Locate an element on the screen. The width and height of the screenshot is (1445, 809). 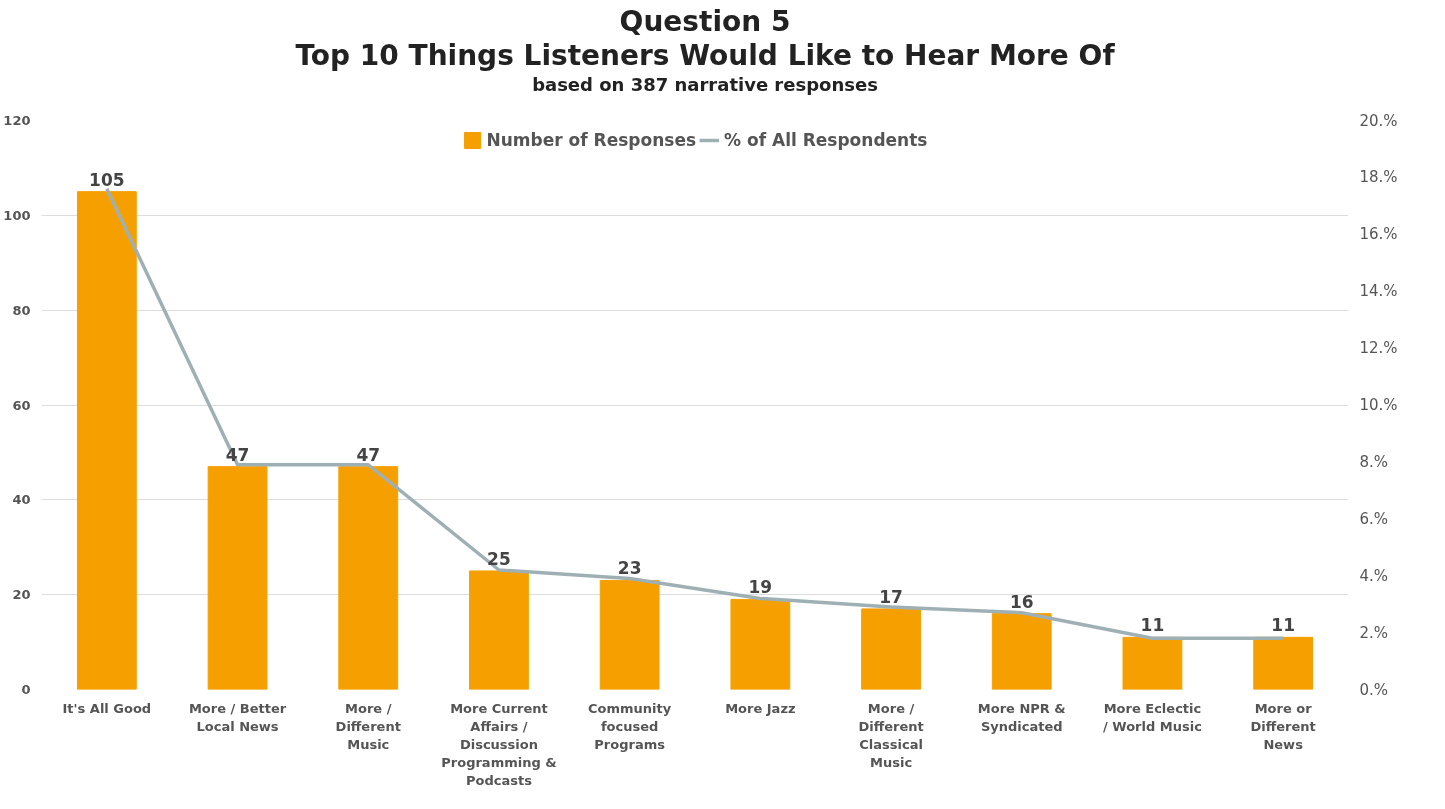
y-tick-label: 40 is located at coordinates (21, 500).